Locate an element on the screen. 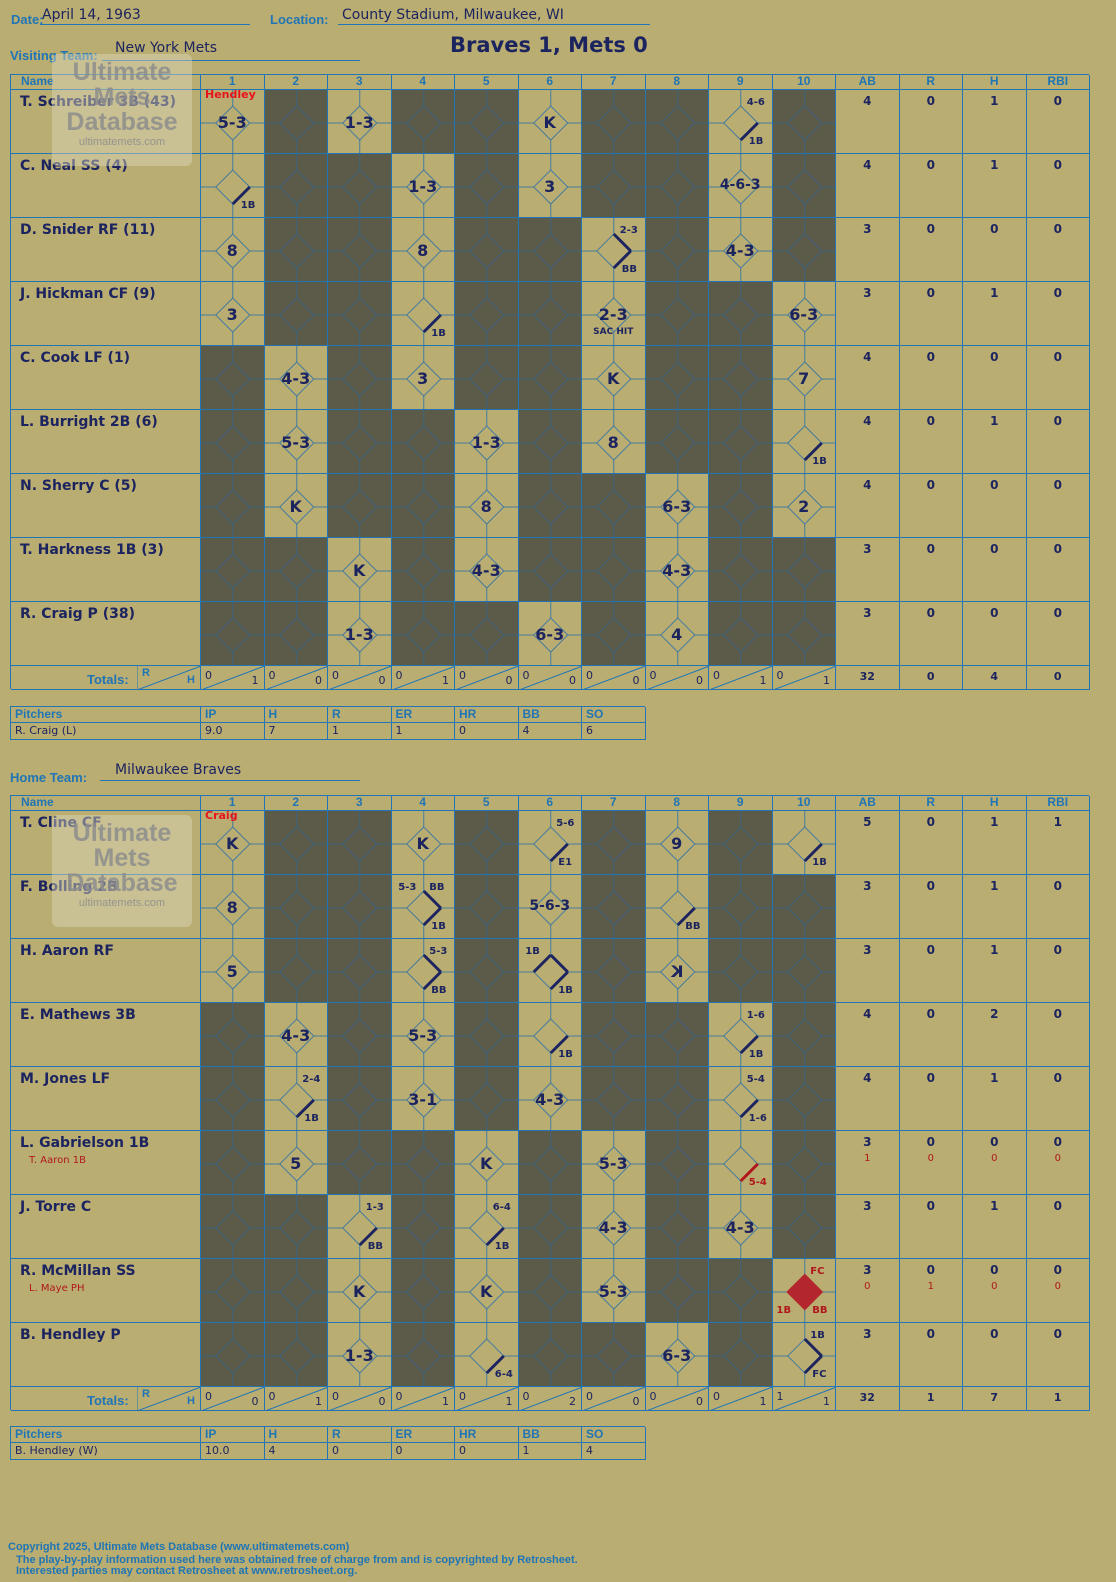 This screenshot has width=1116, height=1582. player-name: T. Cline CF is located at coordinates (61, 823).